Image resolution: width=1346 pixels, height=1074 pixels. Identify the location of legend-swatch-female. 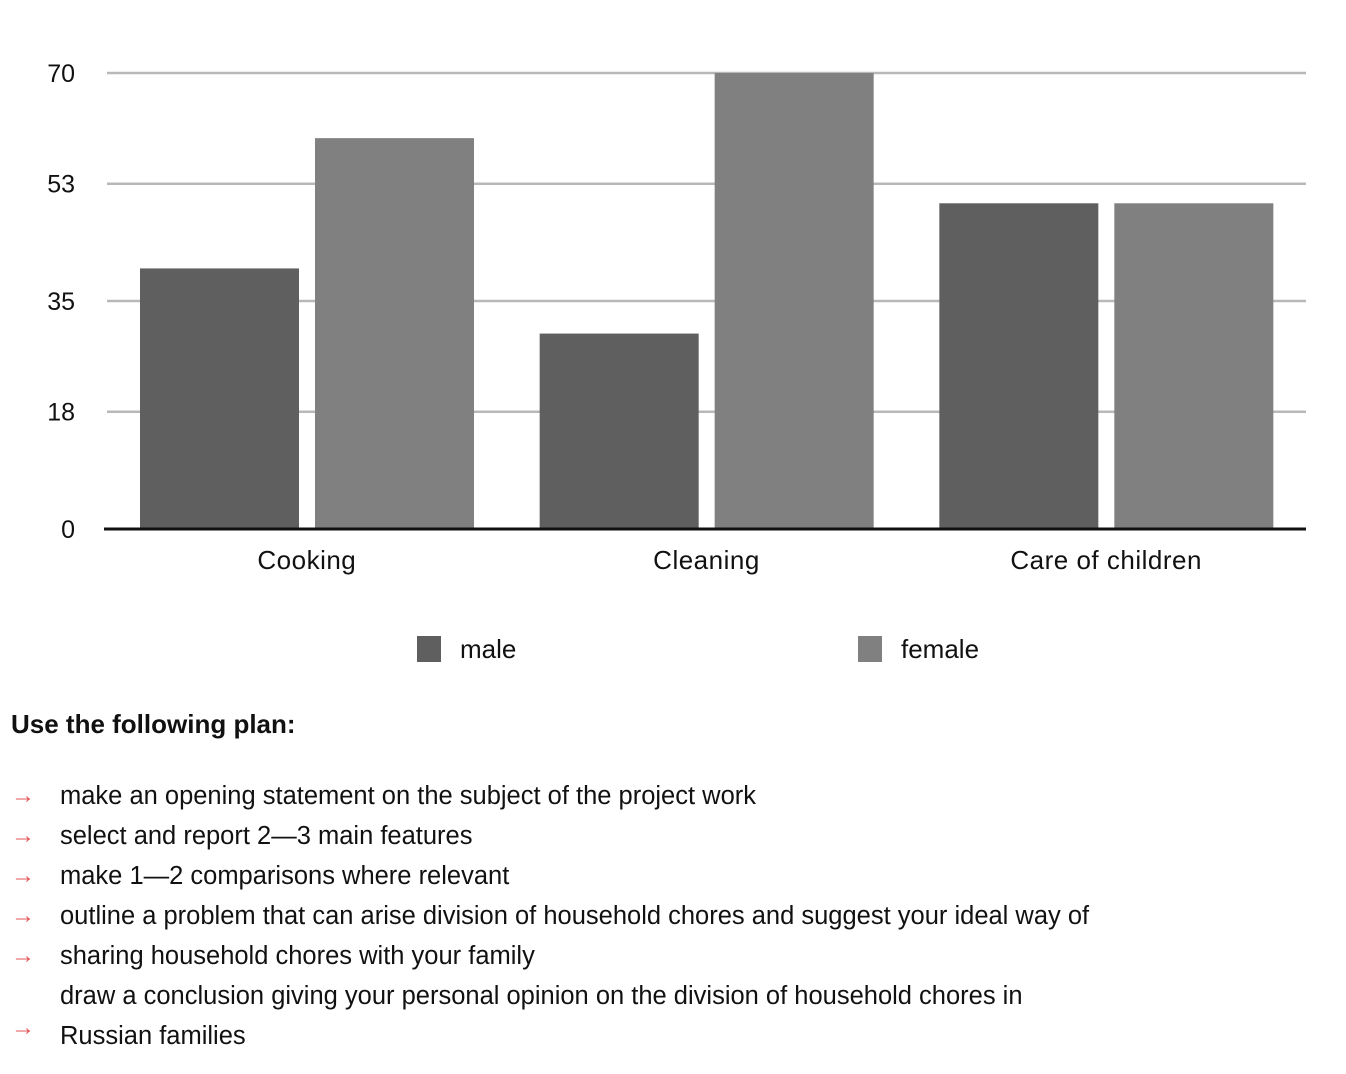
(870, 649).